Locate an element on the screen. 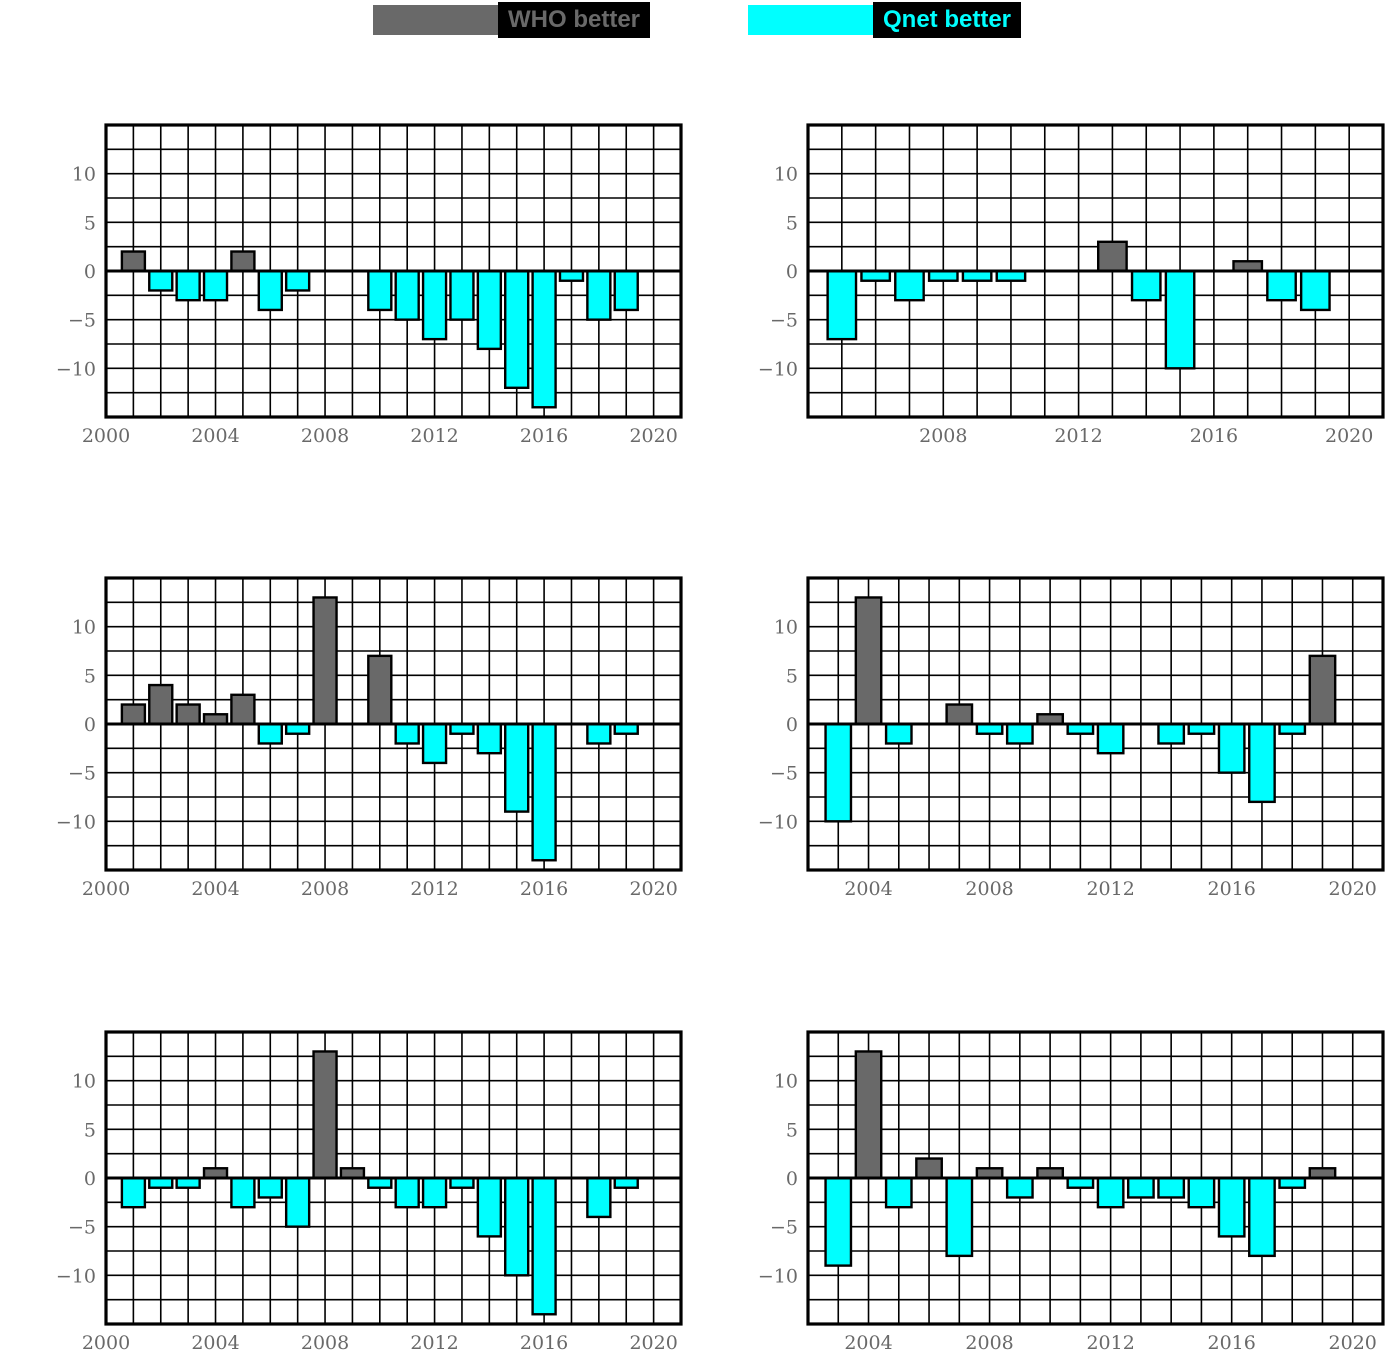  bar-2002 is located at coordinates (161, 704).